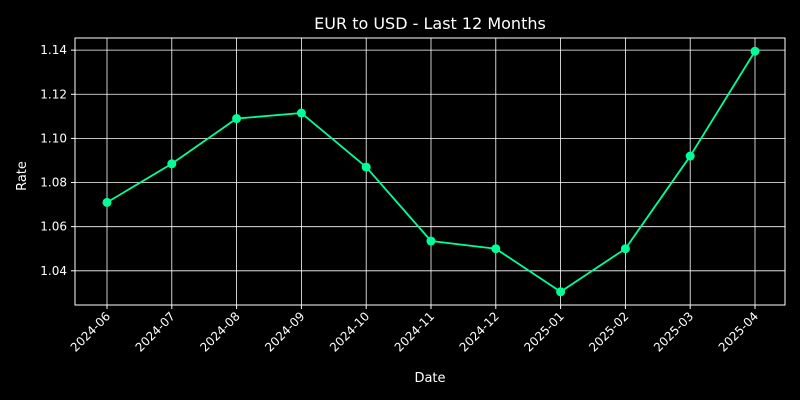 The image size is (800, 400). Describe the element at coordinates (53, 227) in the screenshot. I see `y-tick-label: 1.06` at that location.